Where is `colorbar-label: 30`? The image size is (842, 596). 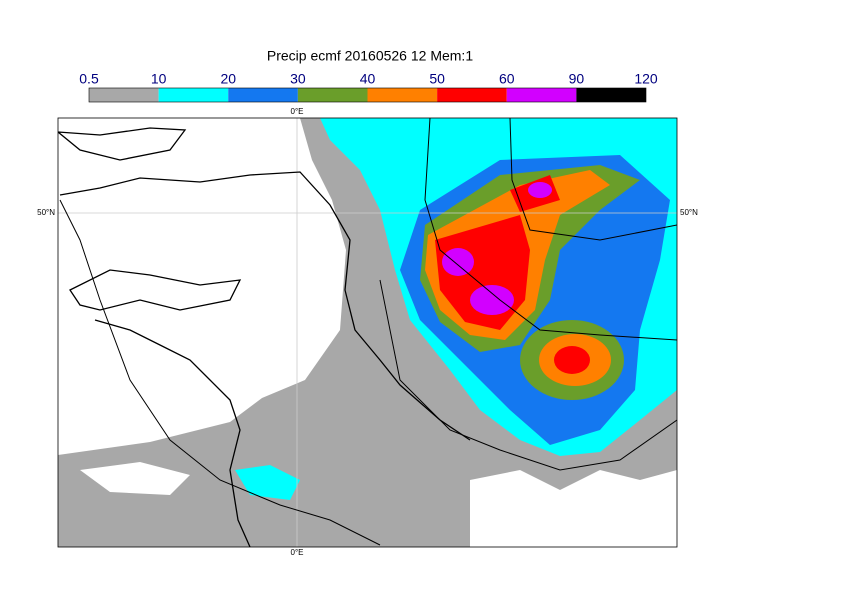
colorbar-label: 30 is located at coordinates (298, 79).